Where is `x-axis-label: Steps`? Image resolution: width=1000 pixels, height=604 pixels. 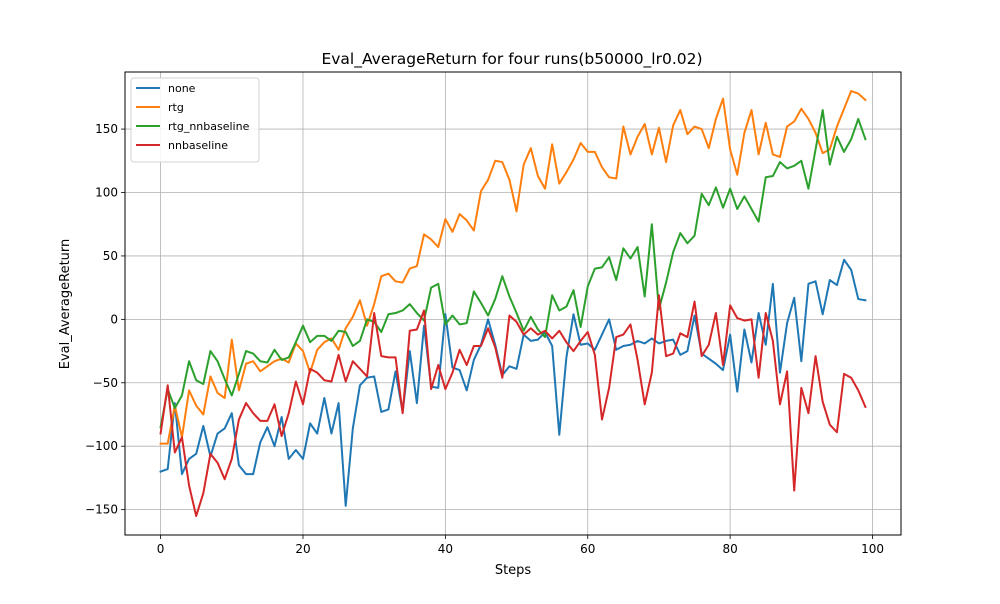
x-axis-label: Steps is located at coordinates (513, 570).